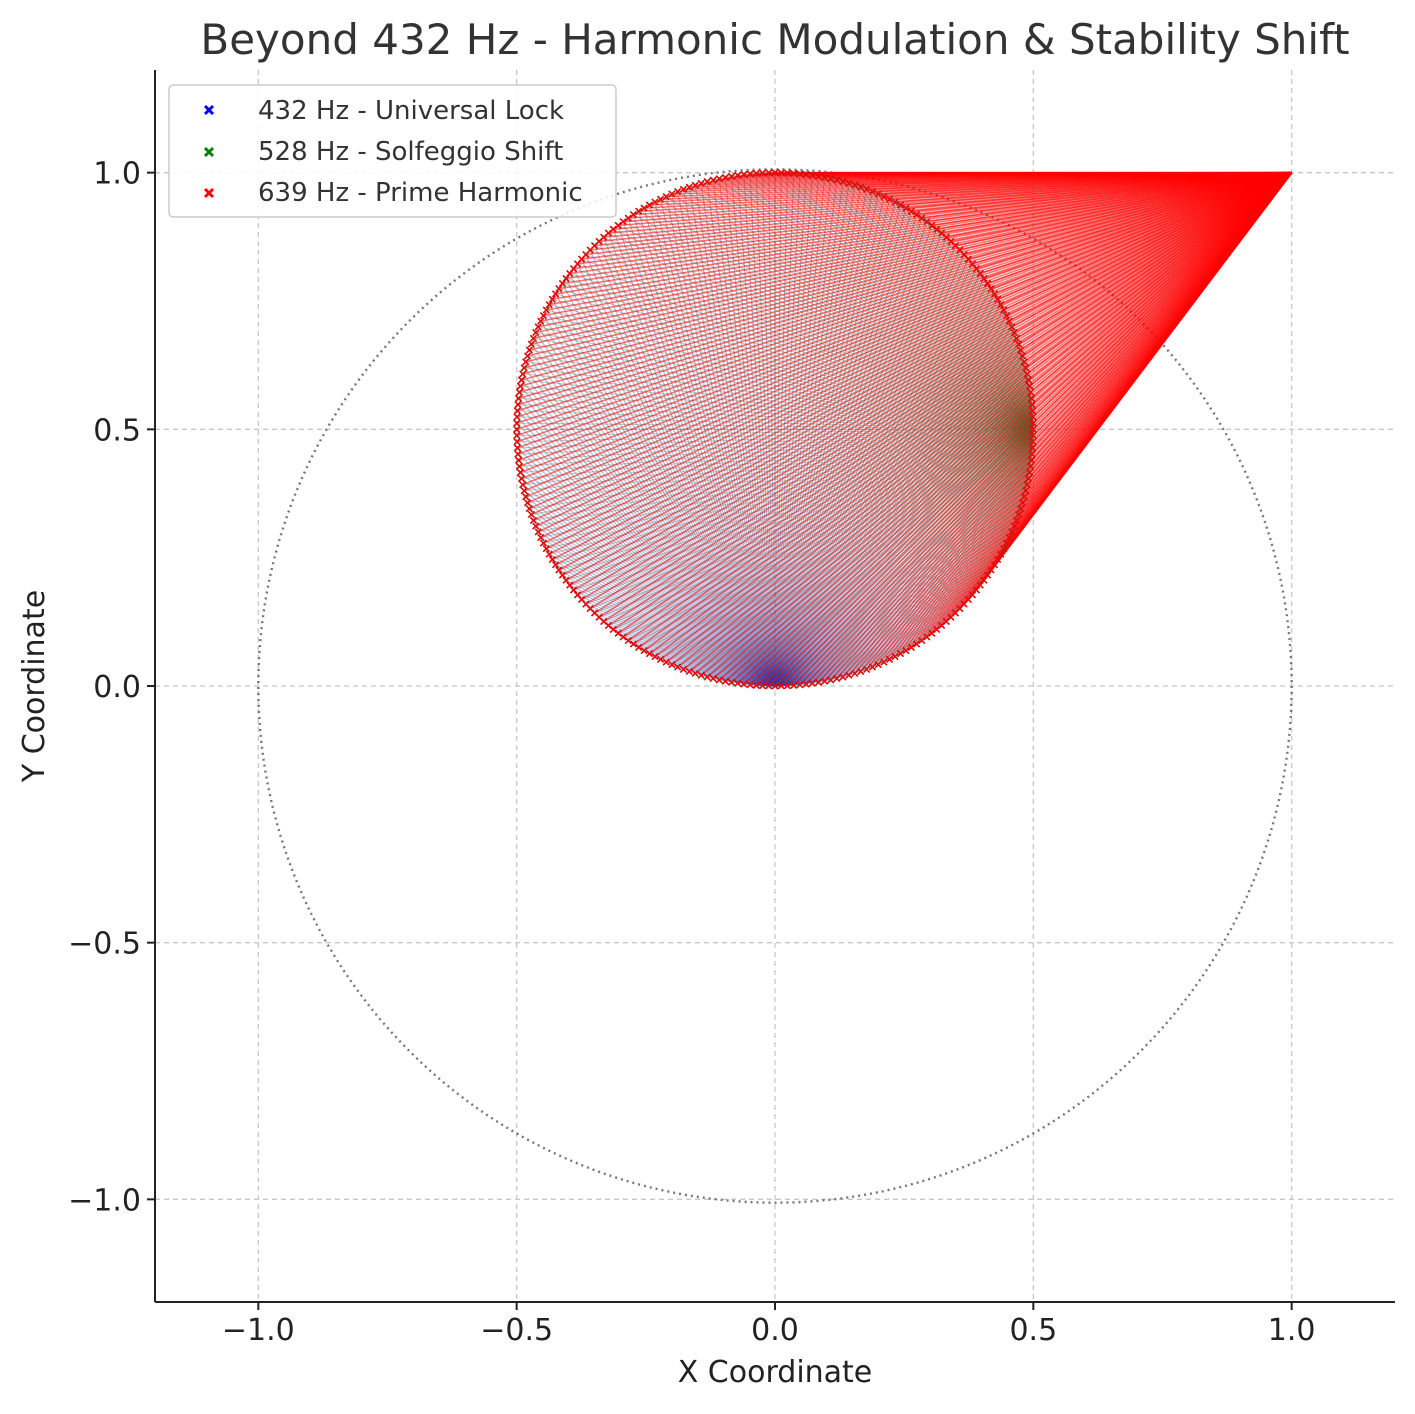 The width and height of the screenshot is (1415, 1414). Describe the element at coordinates (1292, 1330) in the screenshot. I see `x-tick-label-4: 1.0` at that location.